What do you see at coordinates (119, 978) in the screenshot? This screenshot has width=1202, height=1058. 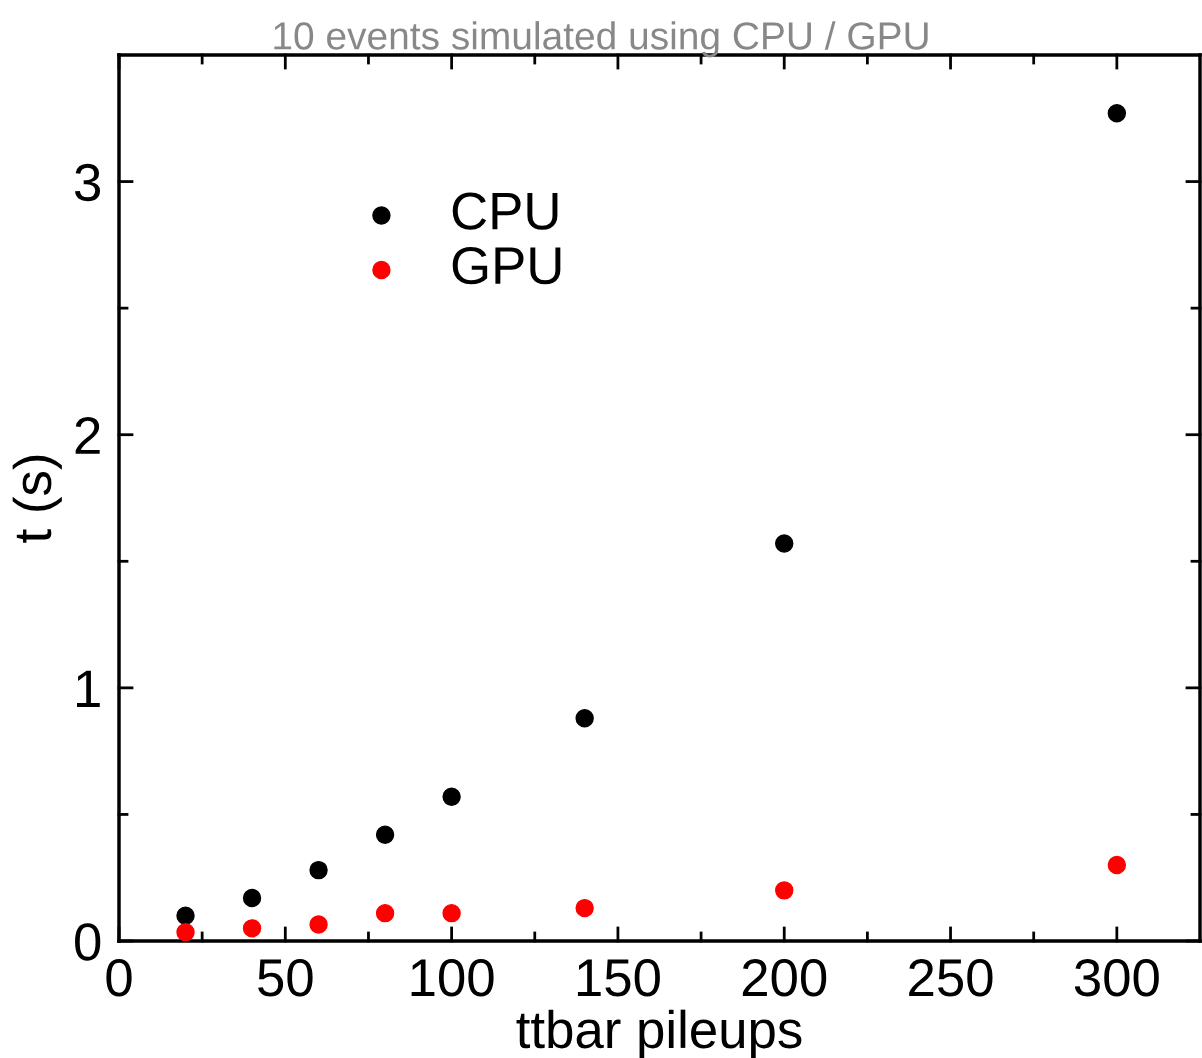 I see `x-tick-label: 0` at bounding box center [119, 978].